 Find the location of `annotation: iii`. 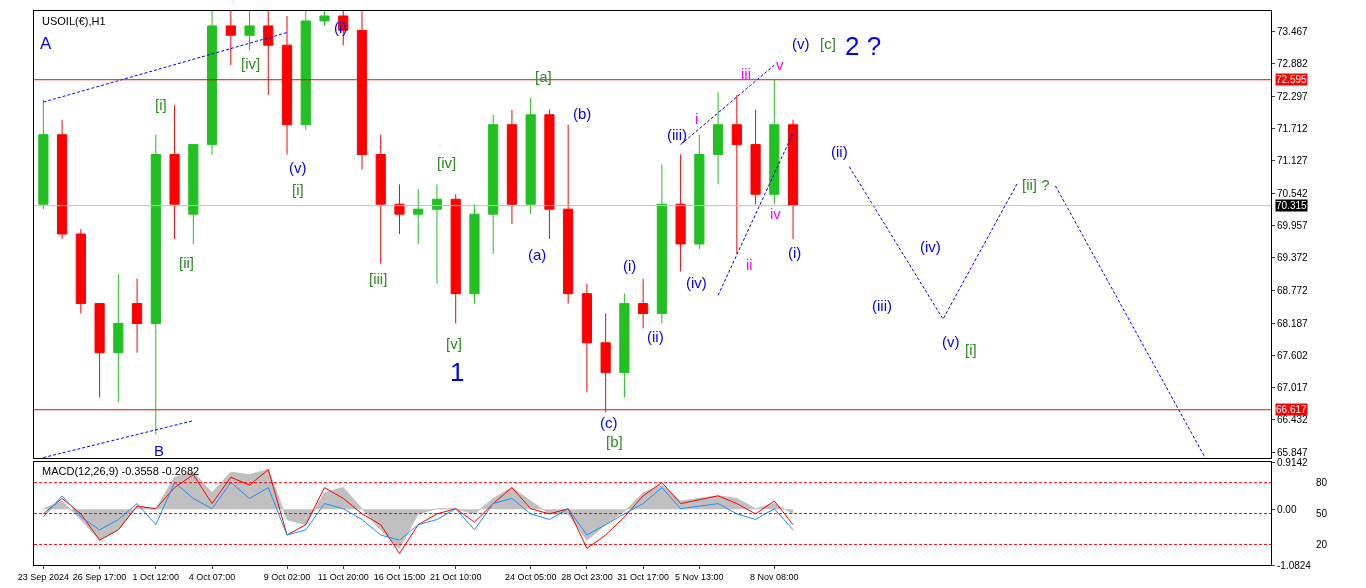

annotation: iii is located at coordinates (746, 73).